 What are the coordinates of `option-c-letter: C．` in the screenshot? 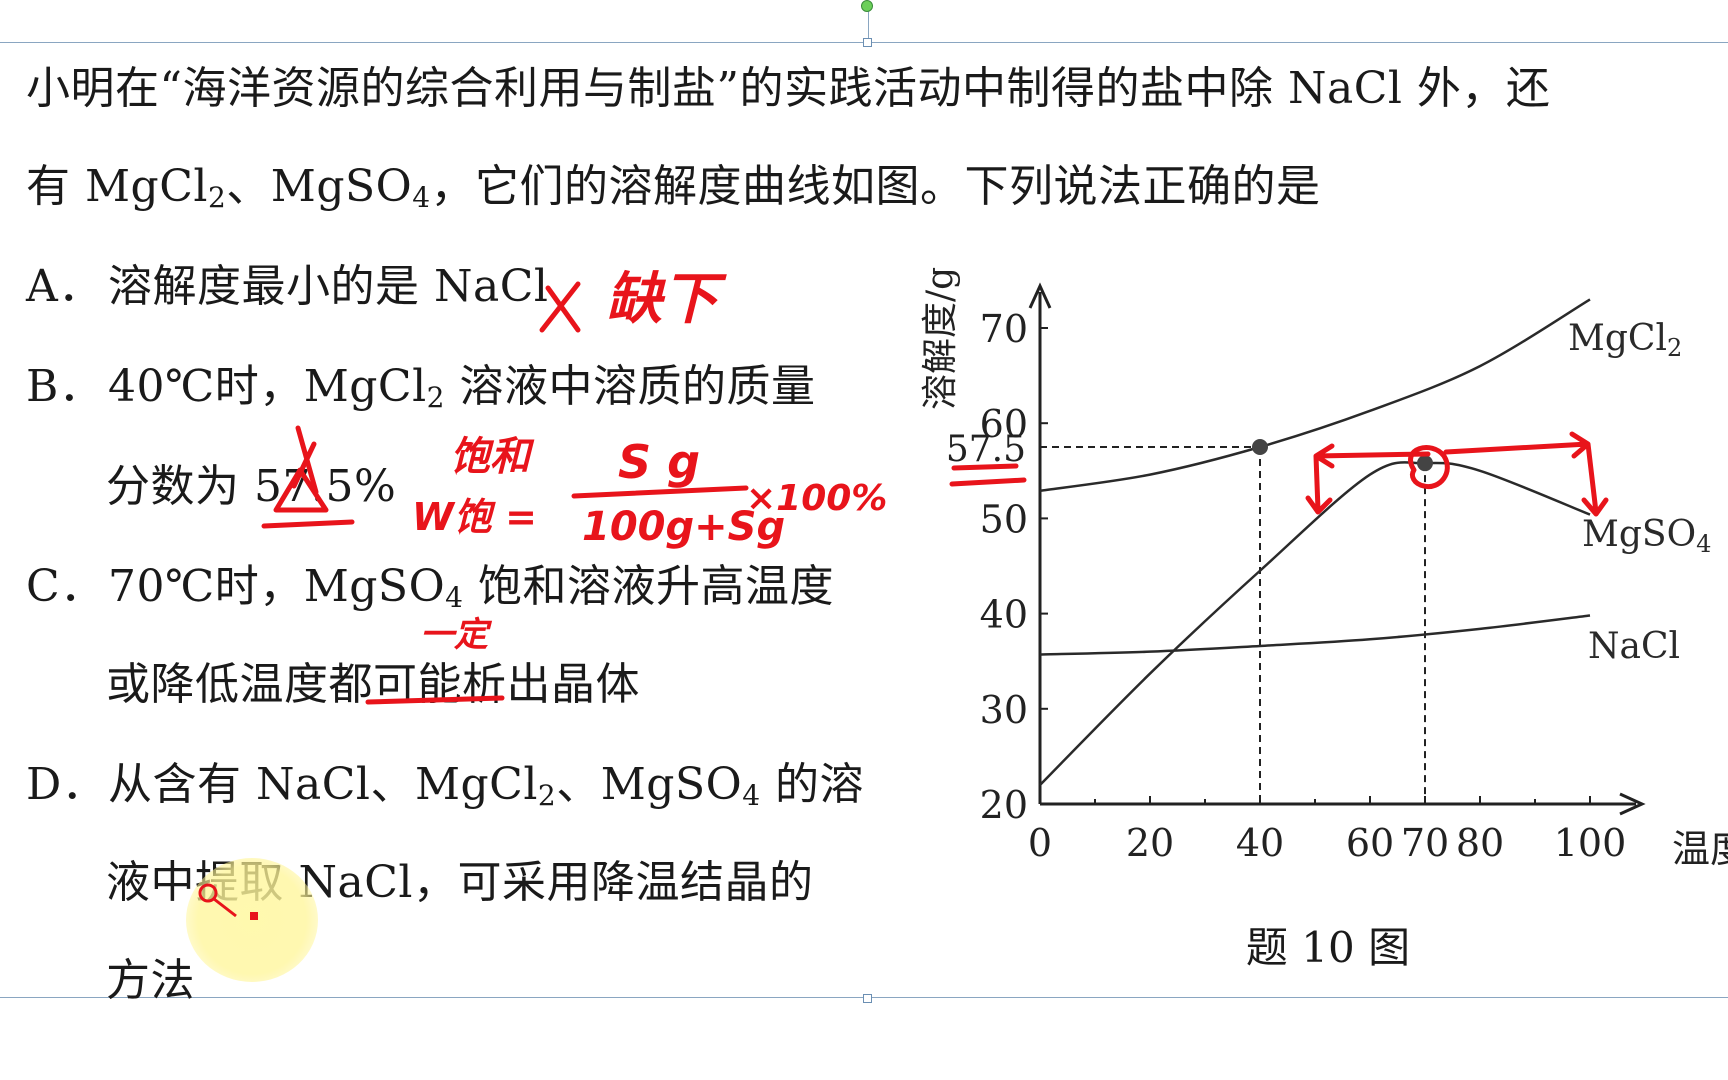 It's located at (65, 586).